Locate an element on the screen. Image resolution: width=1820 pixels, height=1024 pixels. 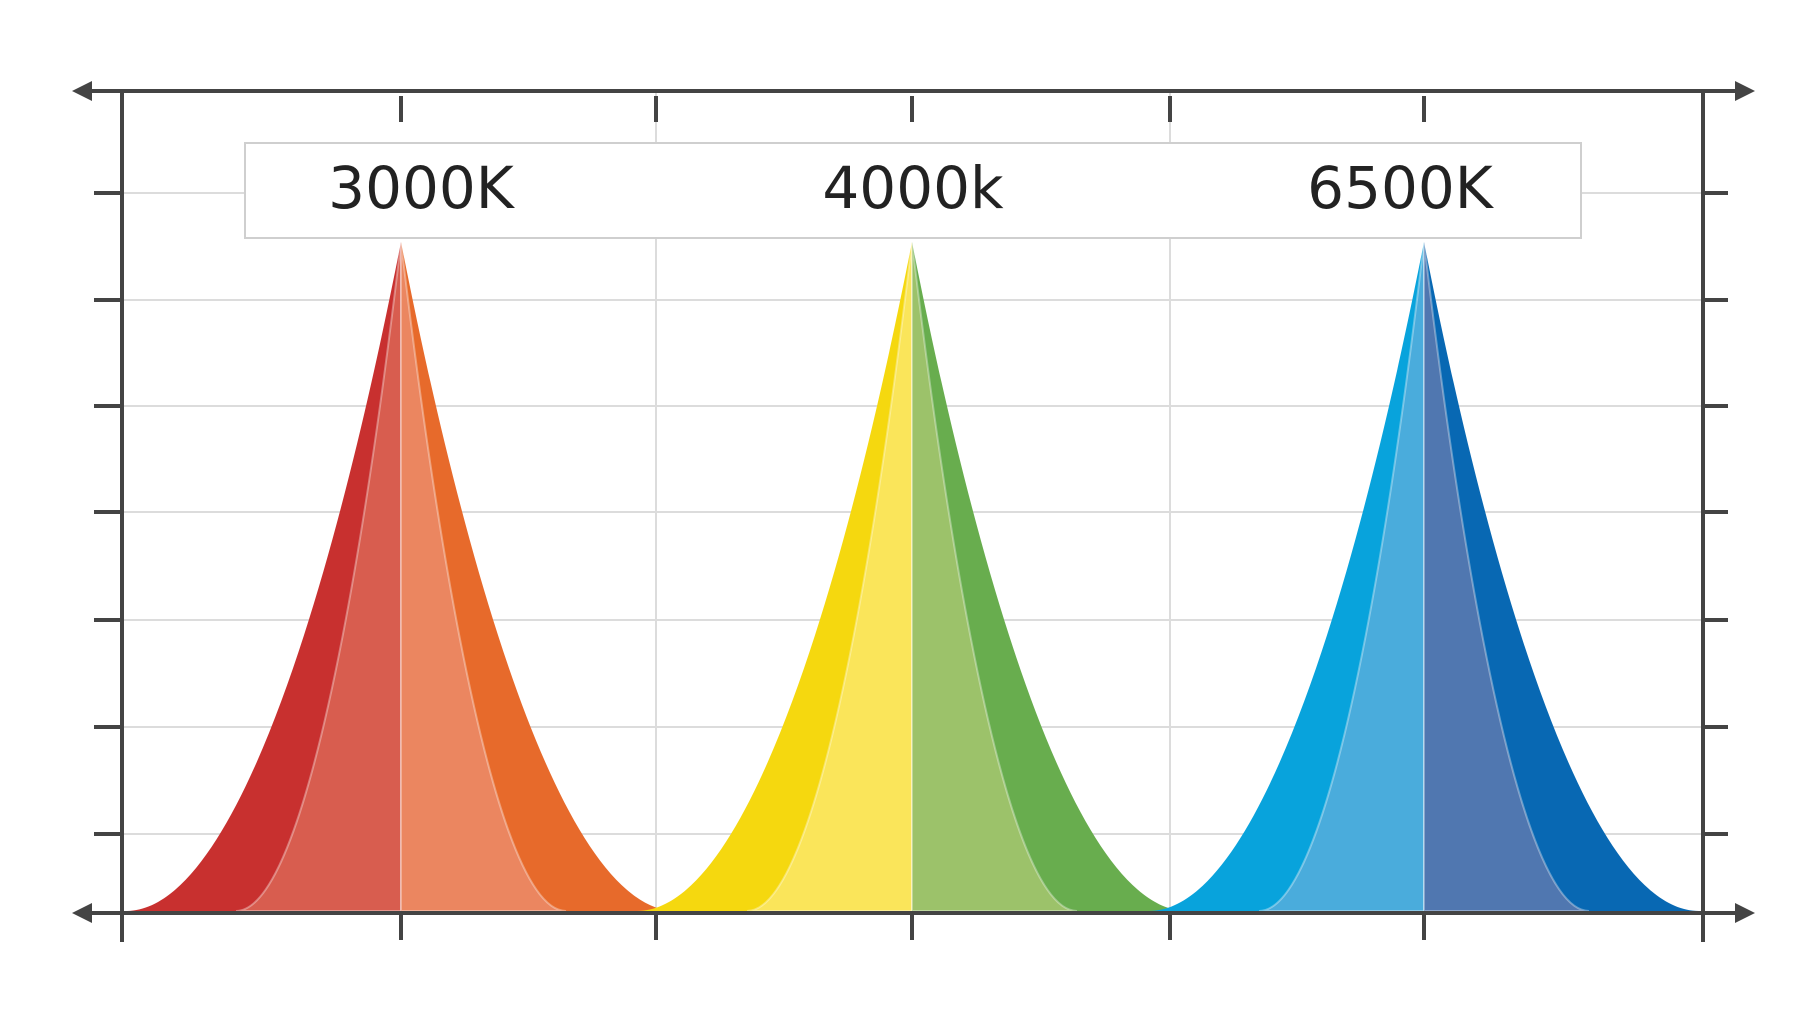
label: 3000K is located at coordinates (422, 188).